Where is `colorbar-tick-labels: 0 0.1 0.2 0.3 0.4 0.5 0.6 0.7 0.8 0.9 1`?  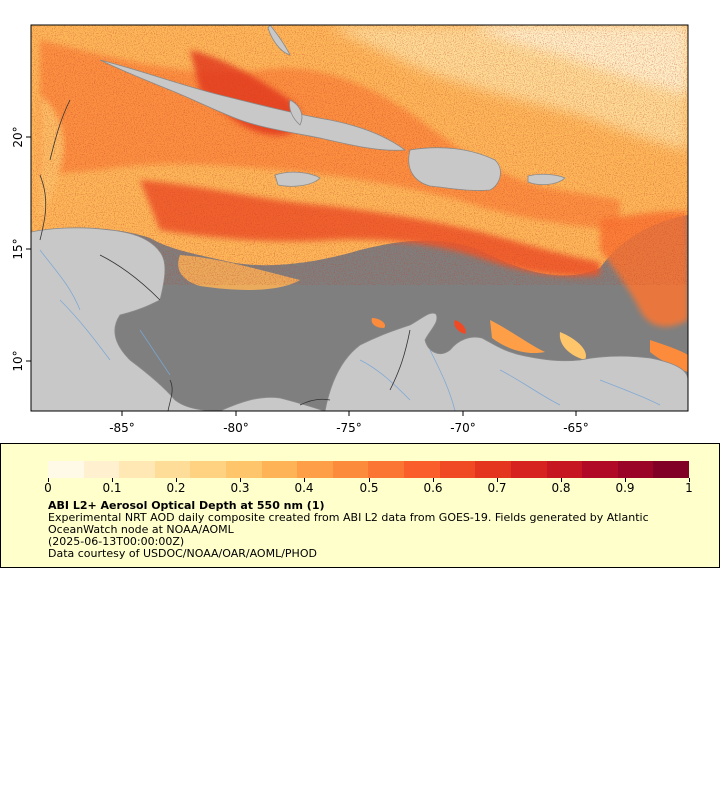 colorbar-tick-labels: 0 0.1 0.2 0.3 0.4 0.5 0.6 0.7 0.8 0.9 1 is located at coordinates (368, 489).